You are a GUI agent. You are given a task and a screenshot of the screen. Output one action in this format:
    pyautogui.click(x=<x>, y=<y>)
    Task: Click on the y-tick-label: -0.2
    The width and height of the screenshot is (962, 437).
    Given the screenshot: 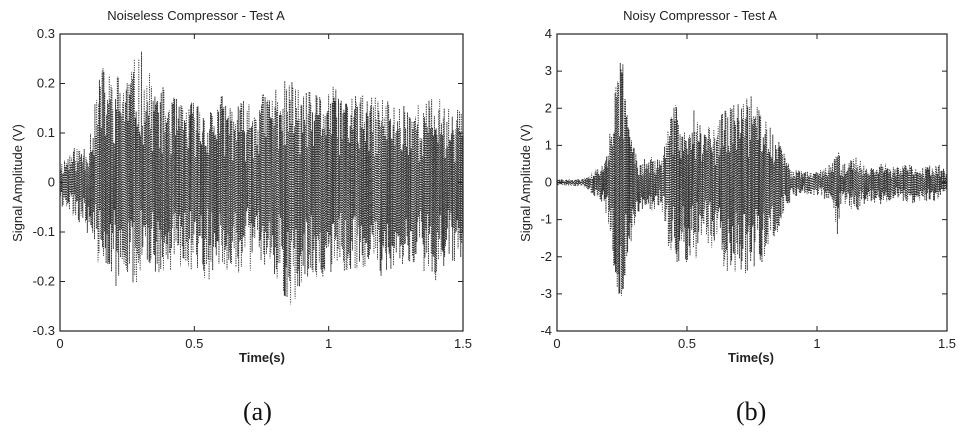 What is the action you would take?
    pyautogui.click(x=44, y=281)
    